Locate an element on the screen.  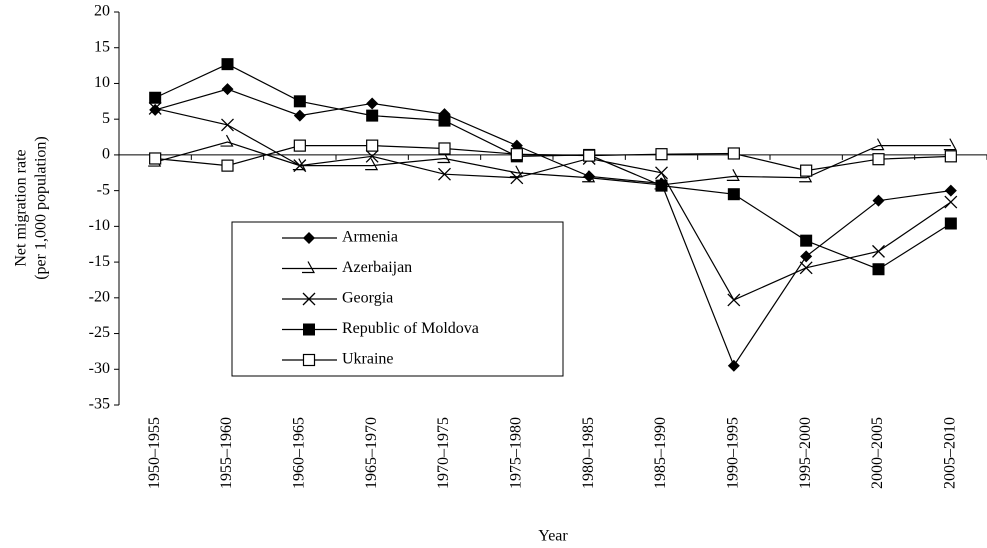
y-tick-label: 5 is located at coordinates (106, 118).